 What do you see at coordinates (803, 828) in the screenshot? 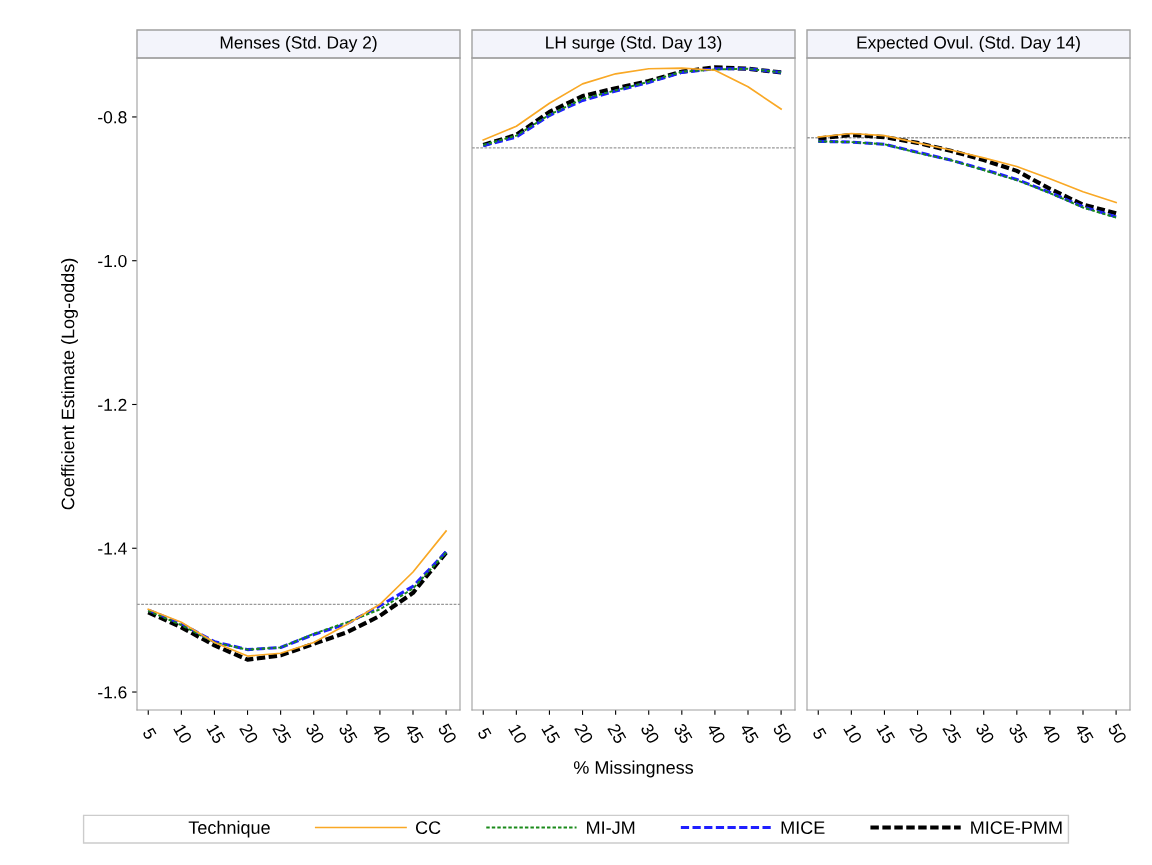
I see `legend-label: MICE` at bounding box center [803, 828].